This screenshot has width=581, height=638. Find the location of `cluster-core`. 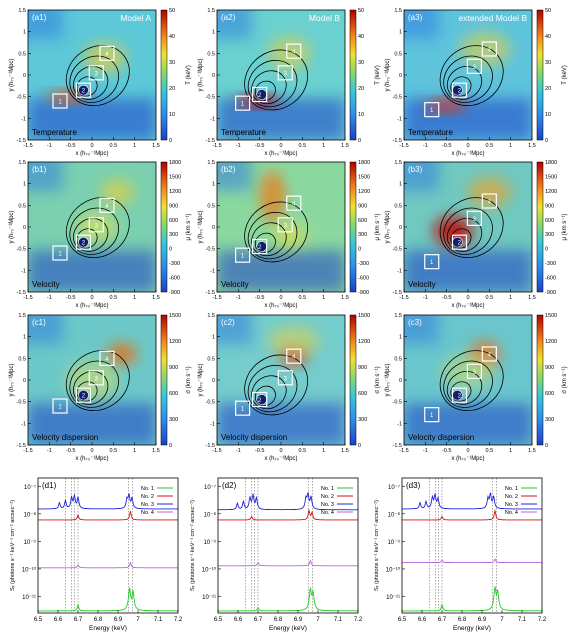

cluster-core is located at coordinates (83, 90).